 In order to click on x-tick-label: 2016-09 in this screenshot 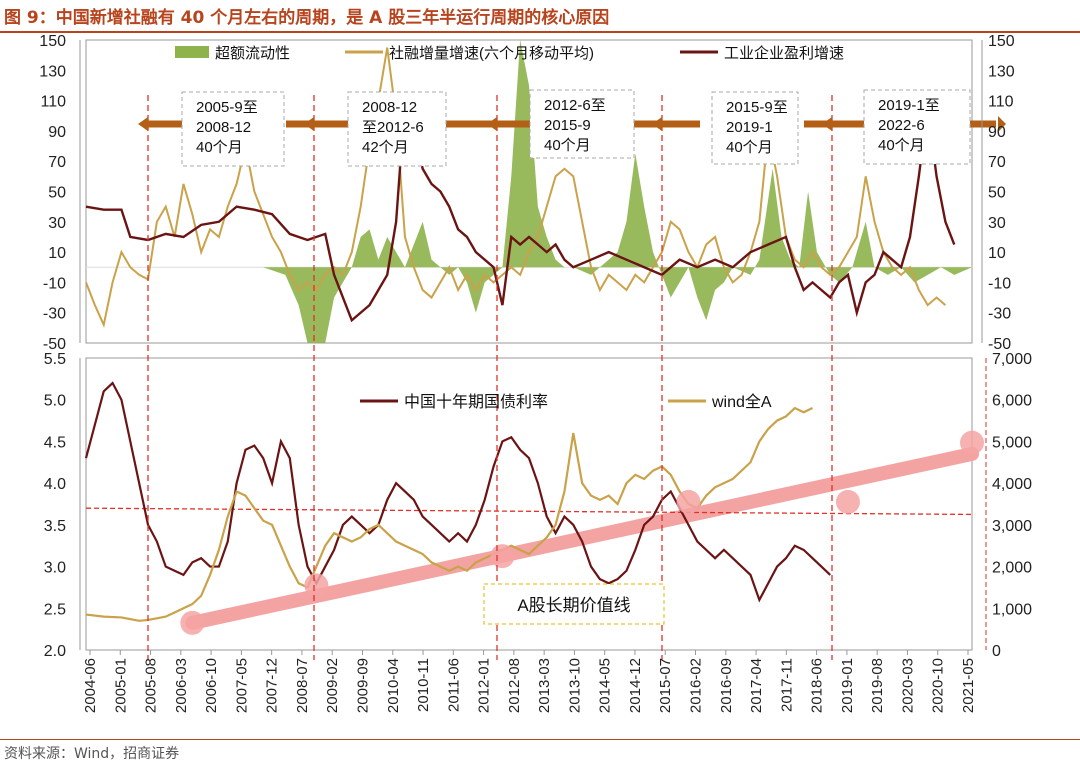, I will do `click(726, 685)`.